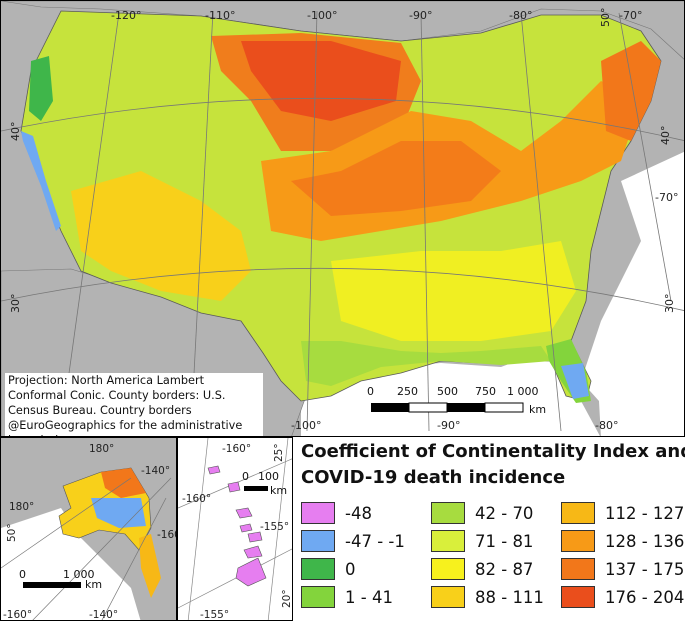 Image resolution: width=685 pixels, height=621 pixels. I want to click on lon-label-80: -80°, so click(520, 15).